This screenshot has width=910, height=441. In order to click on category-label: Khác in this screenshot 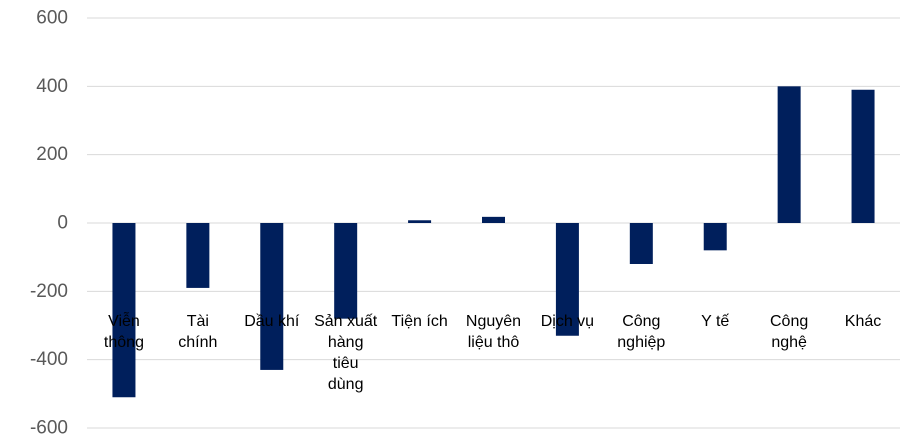, I will do `click(863, 321)`.